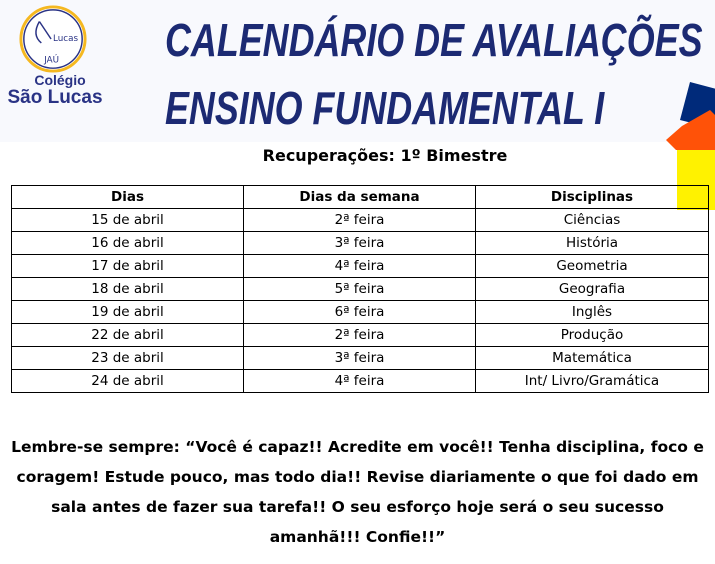 The width and height of the screenshot is (715, 564). What do you see at coordinates (592, 243) in the screenshot?
I see `cell-subject: História` at bounding box center [592, 243].